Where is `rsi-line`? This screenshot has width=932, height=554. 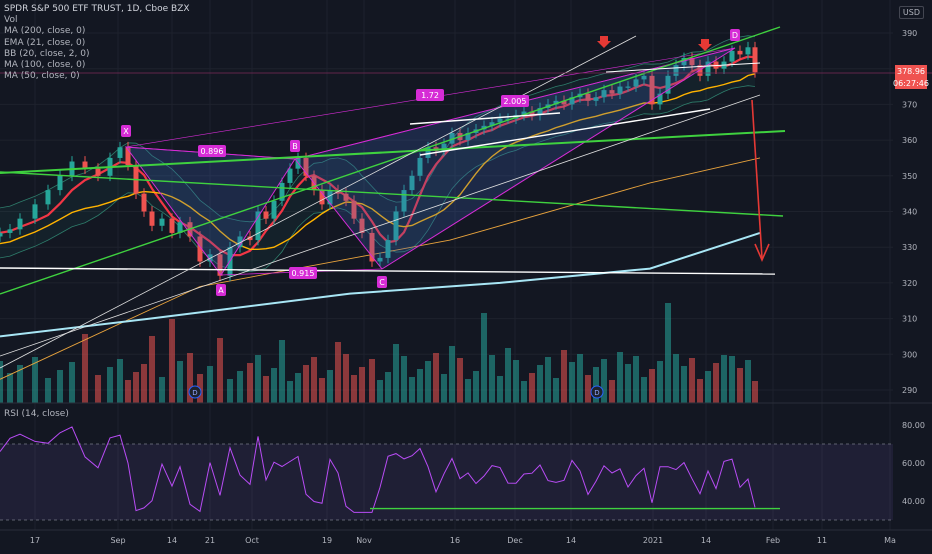 rsi-line is located at coordinates (378, 469).